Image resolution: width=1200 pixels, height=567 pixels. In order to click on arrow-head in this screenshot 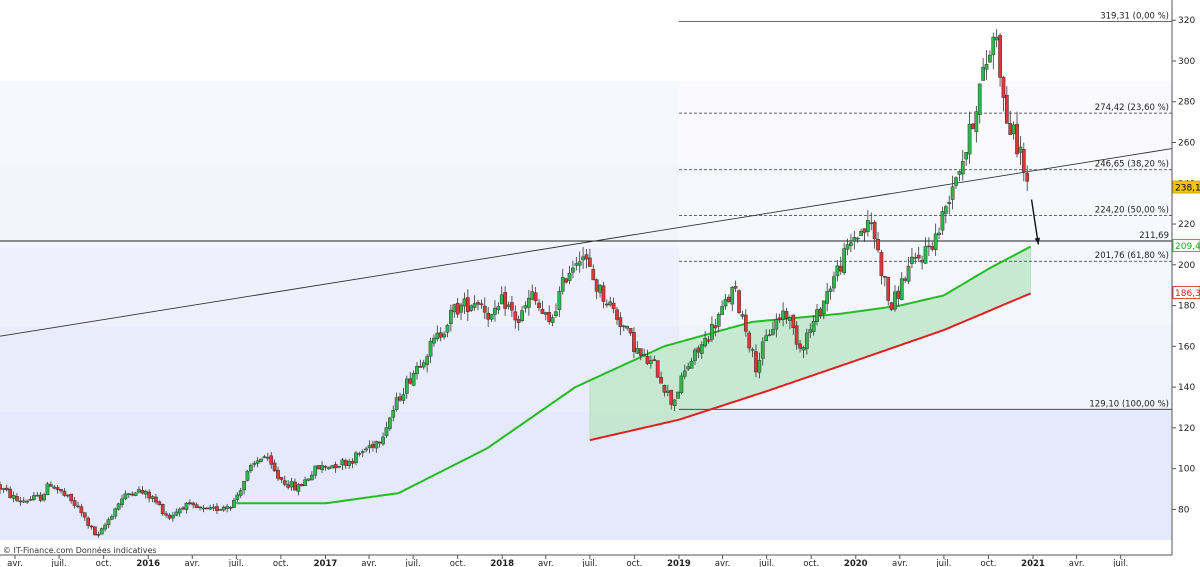, I will do `click(1037, 241)`.